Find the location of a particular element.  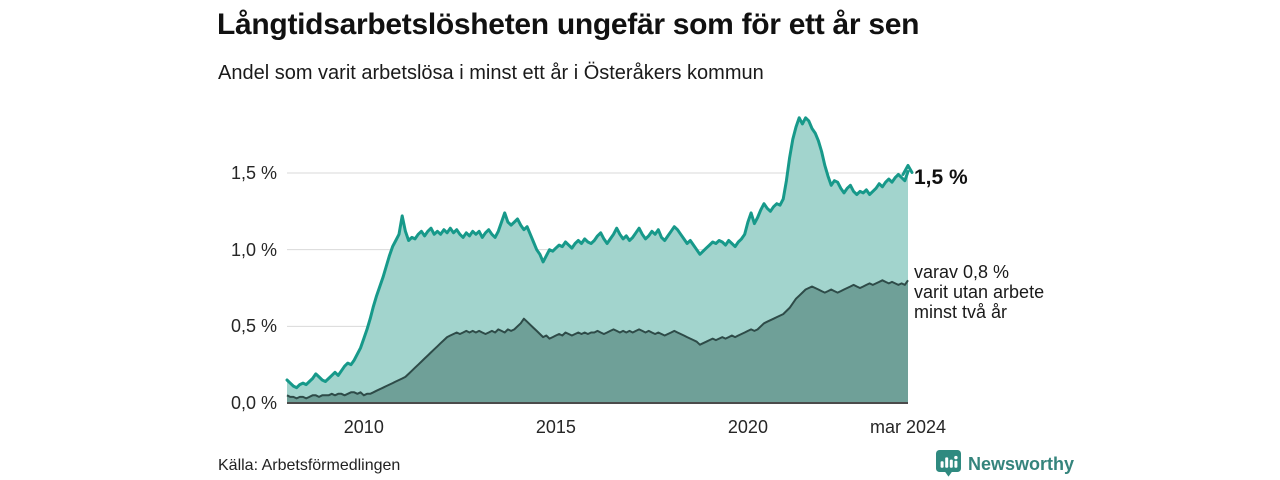

y-tick-label: 1,0 % is located at coordinates (253, 249).